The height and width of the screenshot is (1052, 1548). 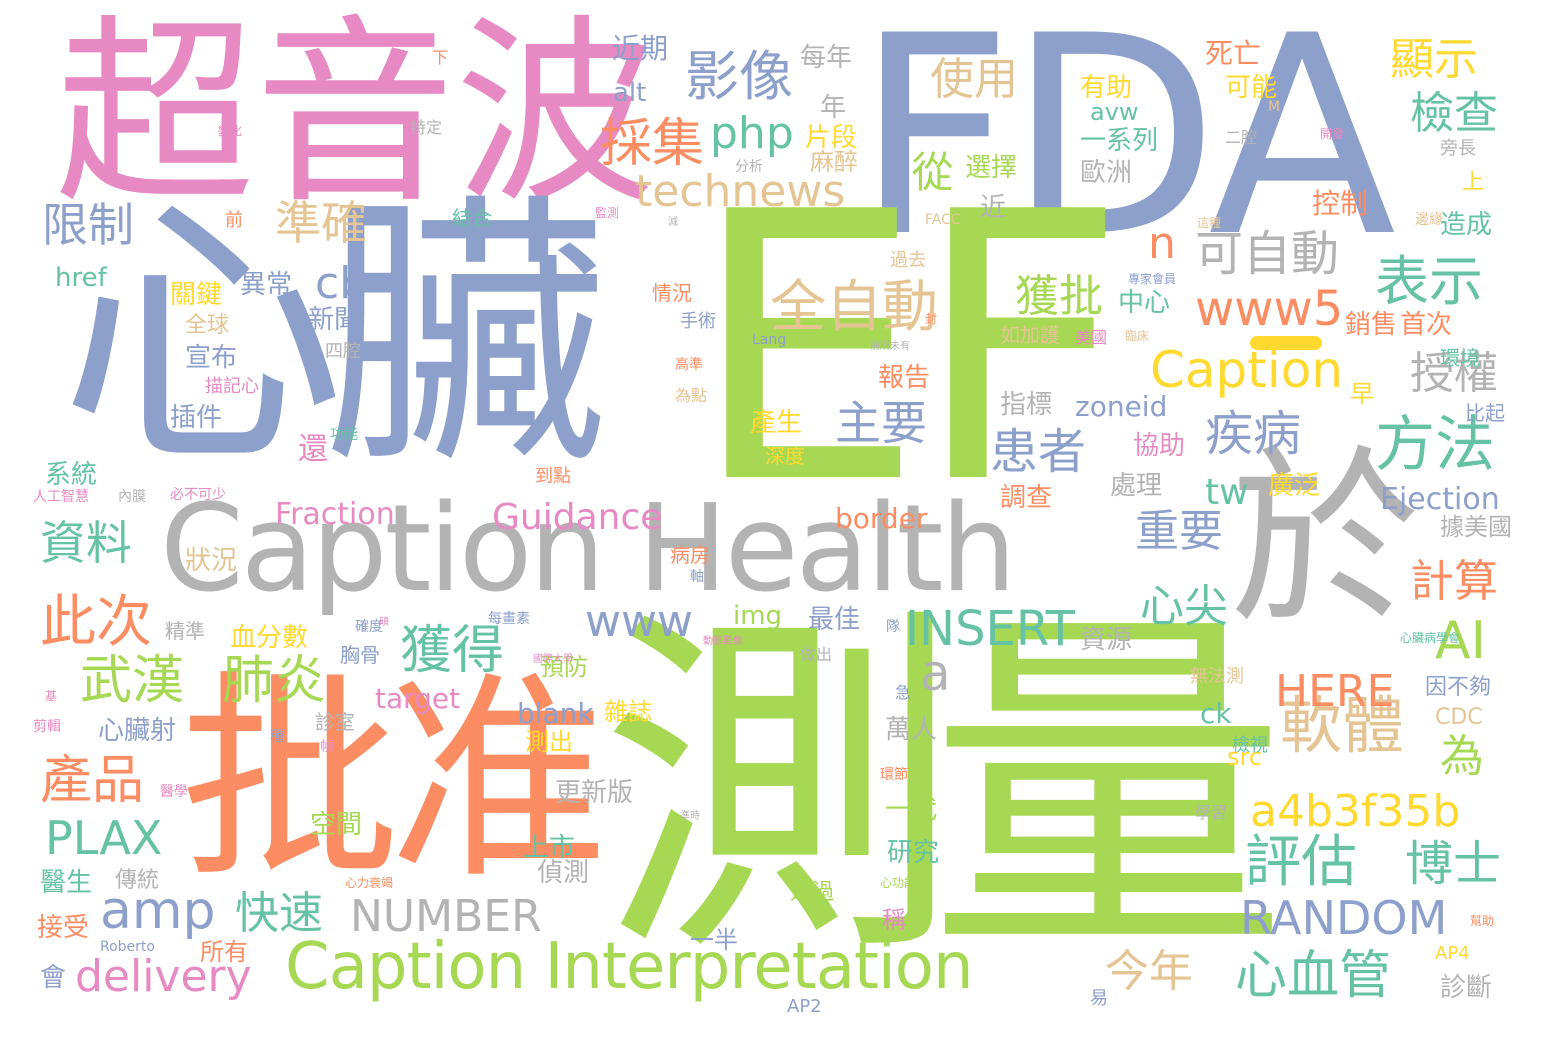 I want to click on word: 異常, so click(x=266, y=285).